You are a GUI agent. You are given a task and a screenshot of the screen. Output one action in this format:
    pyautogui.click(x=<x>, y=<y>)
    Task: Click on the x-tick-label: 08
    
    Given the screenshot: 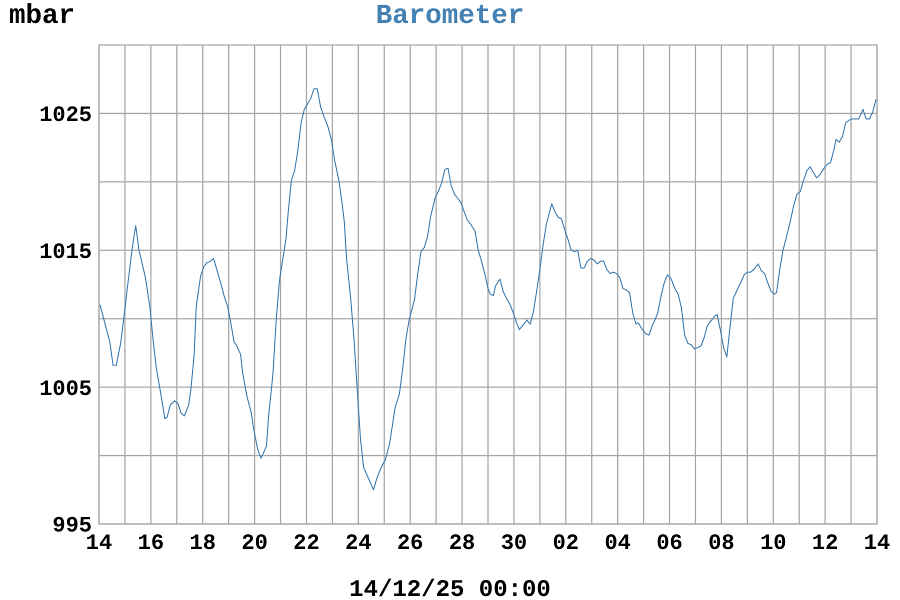 What is the action you would take?
    pyautogui.click(x=721, y=543)
    